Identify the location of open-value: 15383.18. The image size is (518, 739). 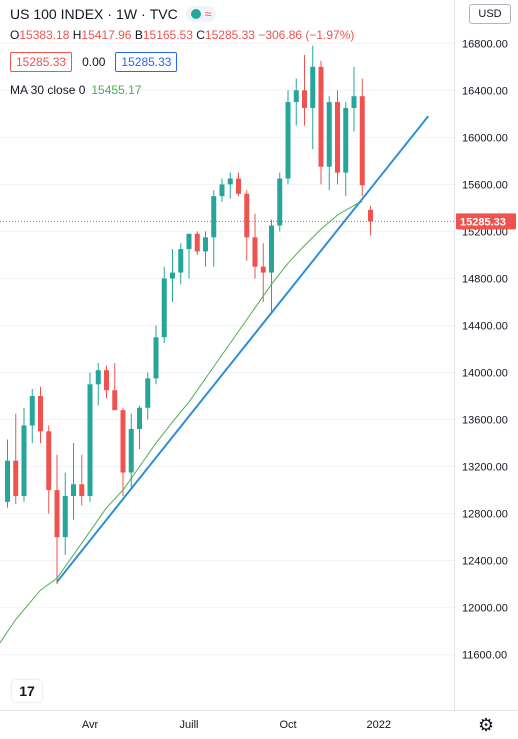
(44, 35).